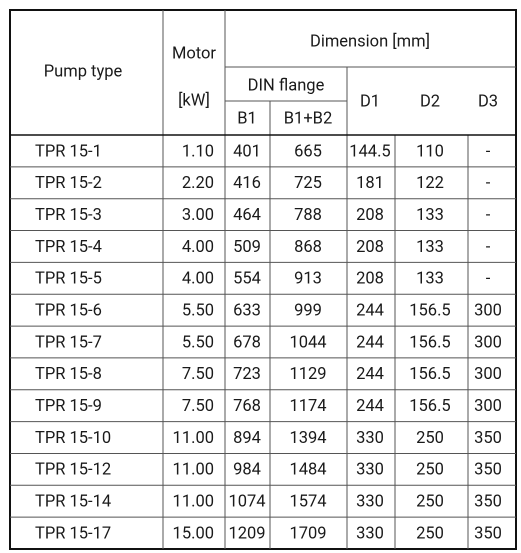 The height and width of the screenshot is (553, 521). What do you see at coordinates (308, 183) in the screenshot?
I see `cell: 725` at bounding box center [308, 183].